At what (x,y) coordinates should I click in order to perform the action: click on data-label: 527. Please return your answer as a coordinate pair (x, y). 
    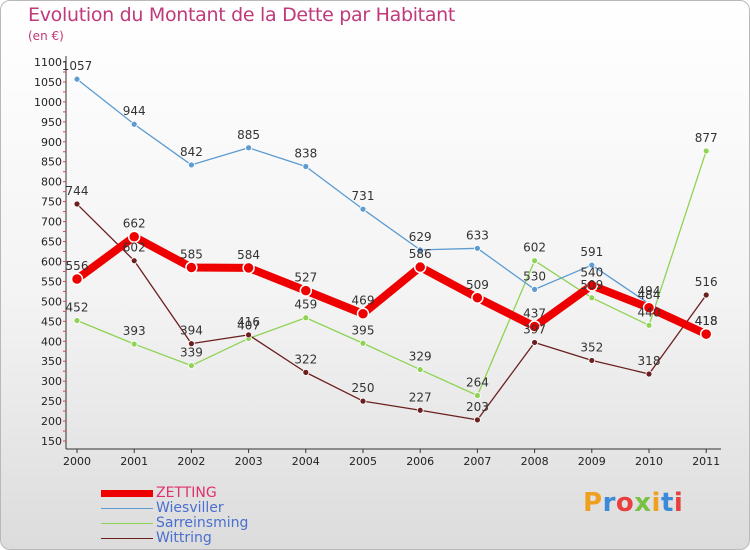
    Looking at the image, I should click on (305, 278).